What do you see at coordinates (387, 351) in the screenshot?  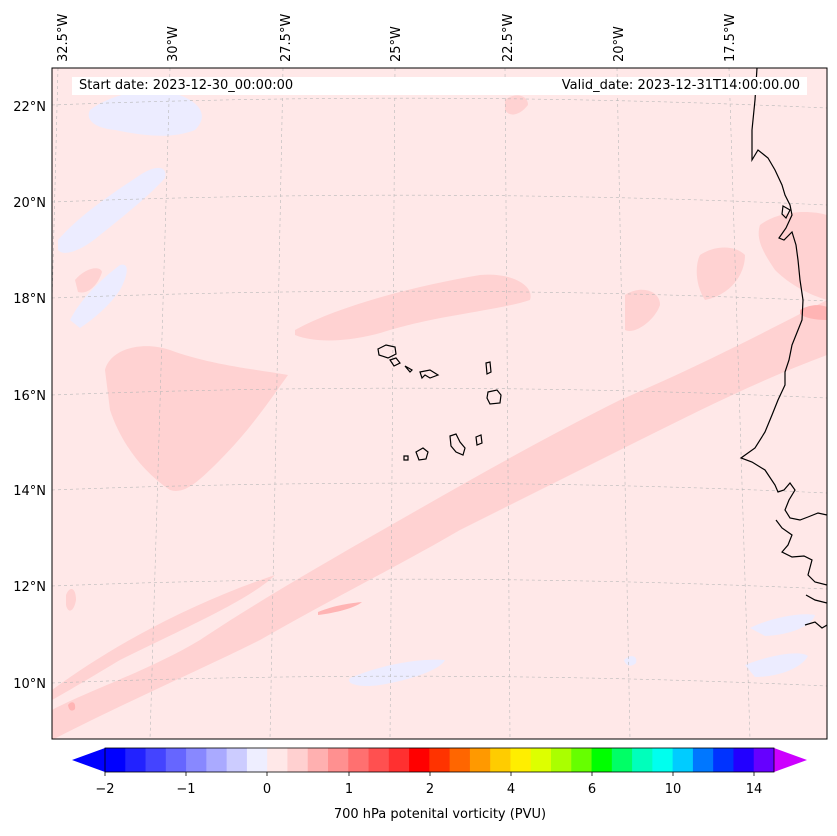 I see `island-santo-antao` at bounding box center [387, 351].